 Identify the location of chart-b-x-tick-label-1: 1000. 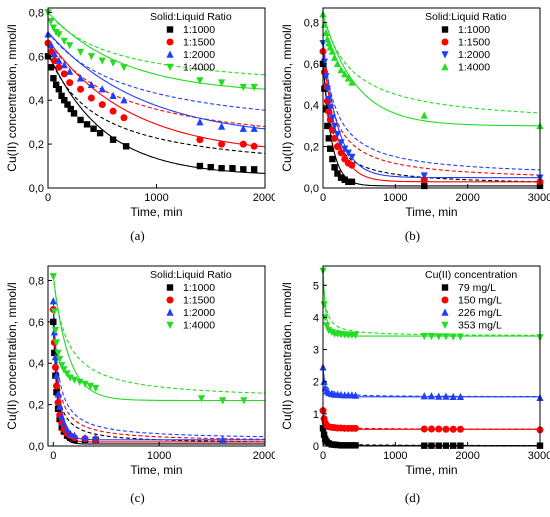
(395, 198).